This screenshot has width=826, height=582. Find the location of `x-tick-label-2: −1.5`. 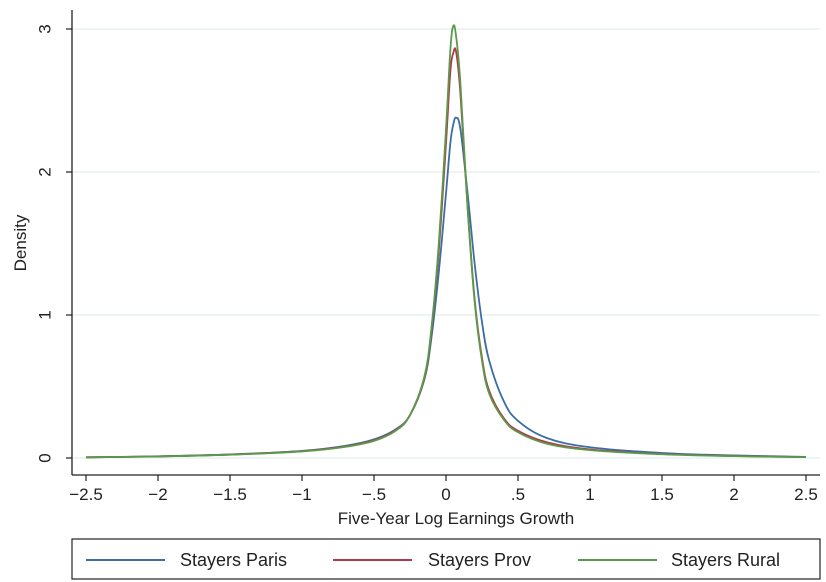

x-tick-label-2: −1.5 is located at coordinates (230, 494).